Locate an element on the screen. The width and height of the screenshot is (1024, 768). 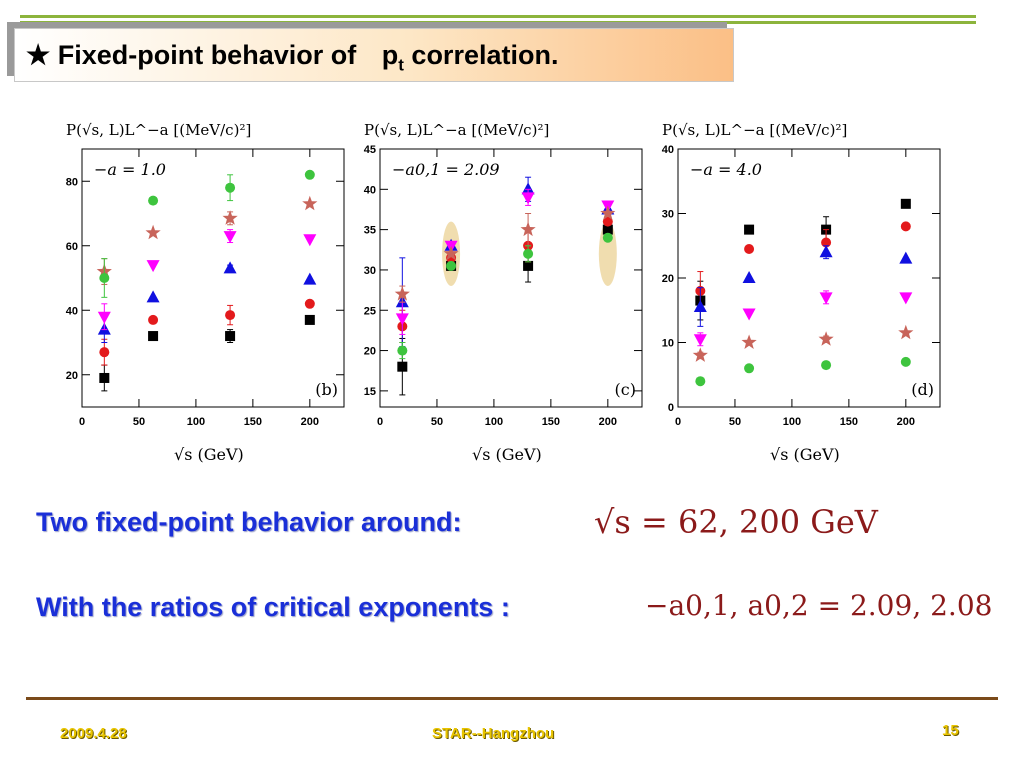
footer-date: 2009.4.28 is located at coordinates (93, 733).